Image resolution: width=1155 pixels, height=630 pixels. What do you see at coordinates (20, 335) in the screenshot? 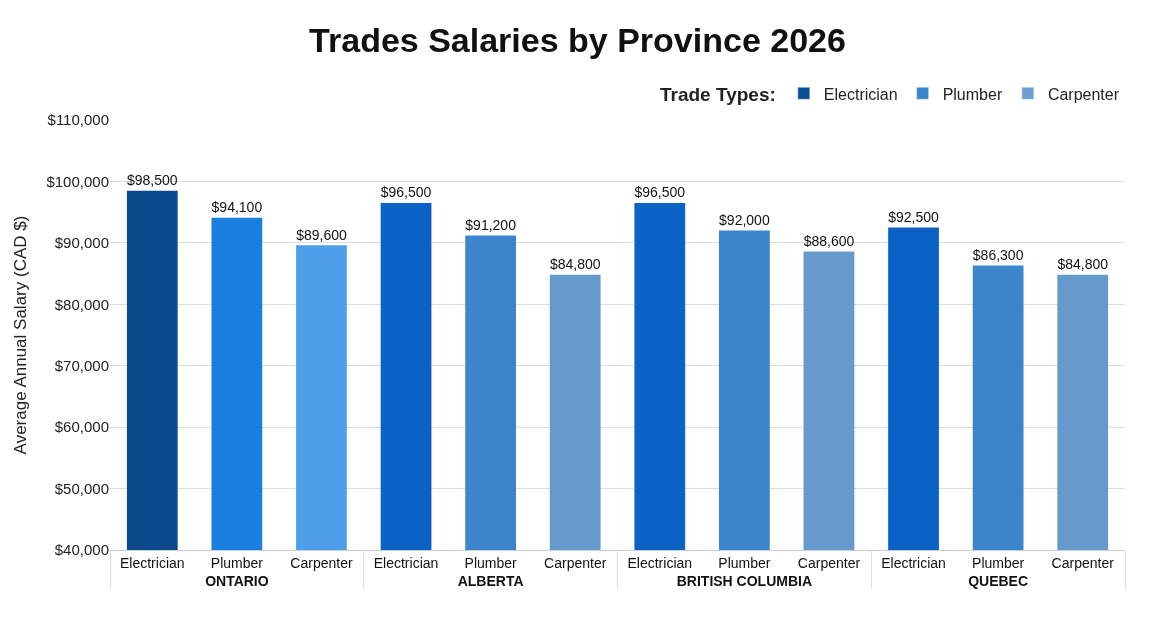
I see `y-axis-title: Average Annual Salary (CAD $)` at bounding box center [20, 335].